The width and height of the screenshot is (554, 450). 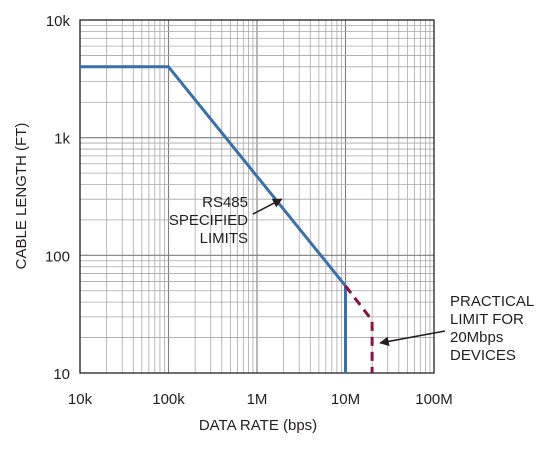 What do you see at coordinates (492, 301) in the screenshot?
I see `annotation-2-line: PRACTICAL` at bounding box center [492, 301].